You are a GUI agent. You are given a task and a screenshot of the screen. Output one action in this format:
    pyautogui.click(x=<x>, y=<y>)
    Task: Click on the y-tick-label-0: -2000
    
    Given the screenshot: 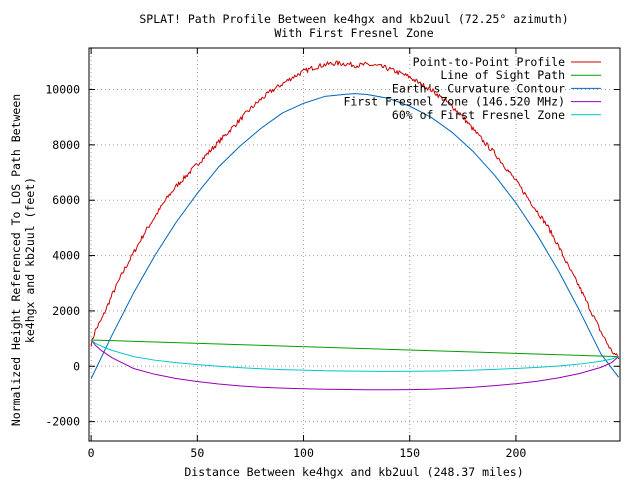 What is the action you would take?
    pyautogui.click(x=62, y=422)
    